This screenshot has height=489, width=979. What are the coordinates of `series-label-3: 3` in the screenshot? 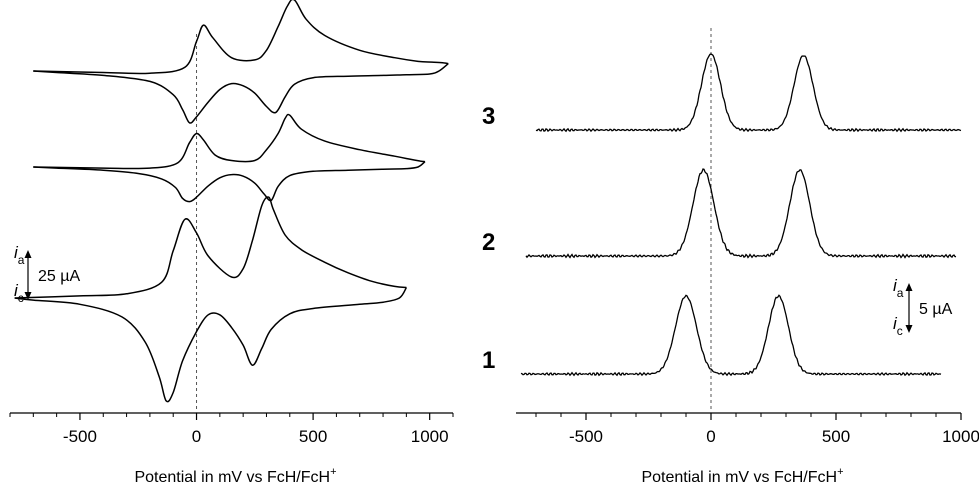 It's located at (488, 116).